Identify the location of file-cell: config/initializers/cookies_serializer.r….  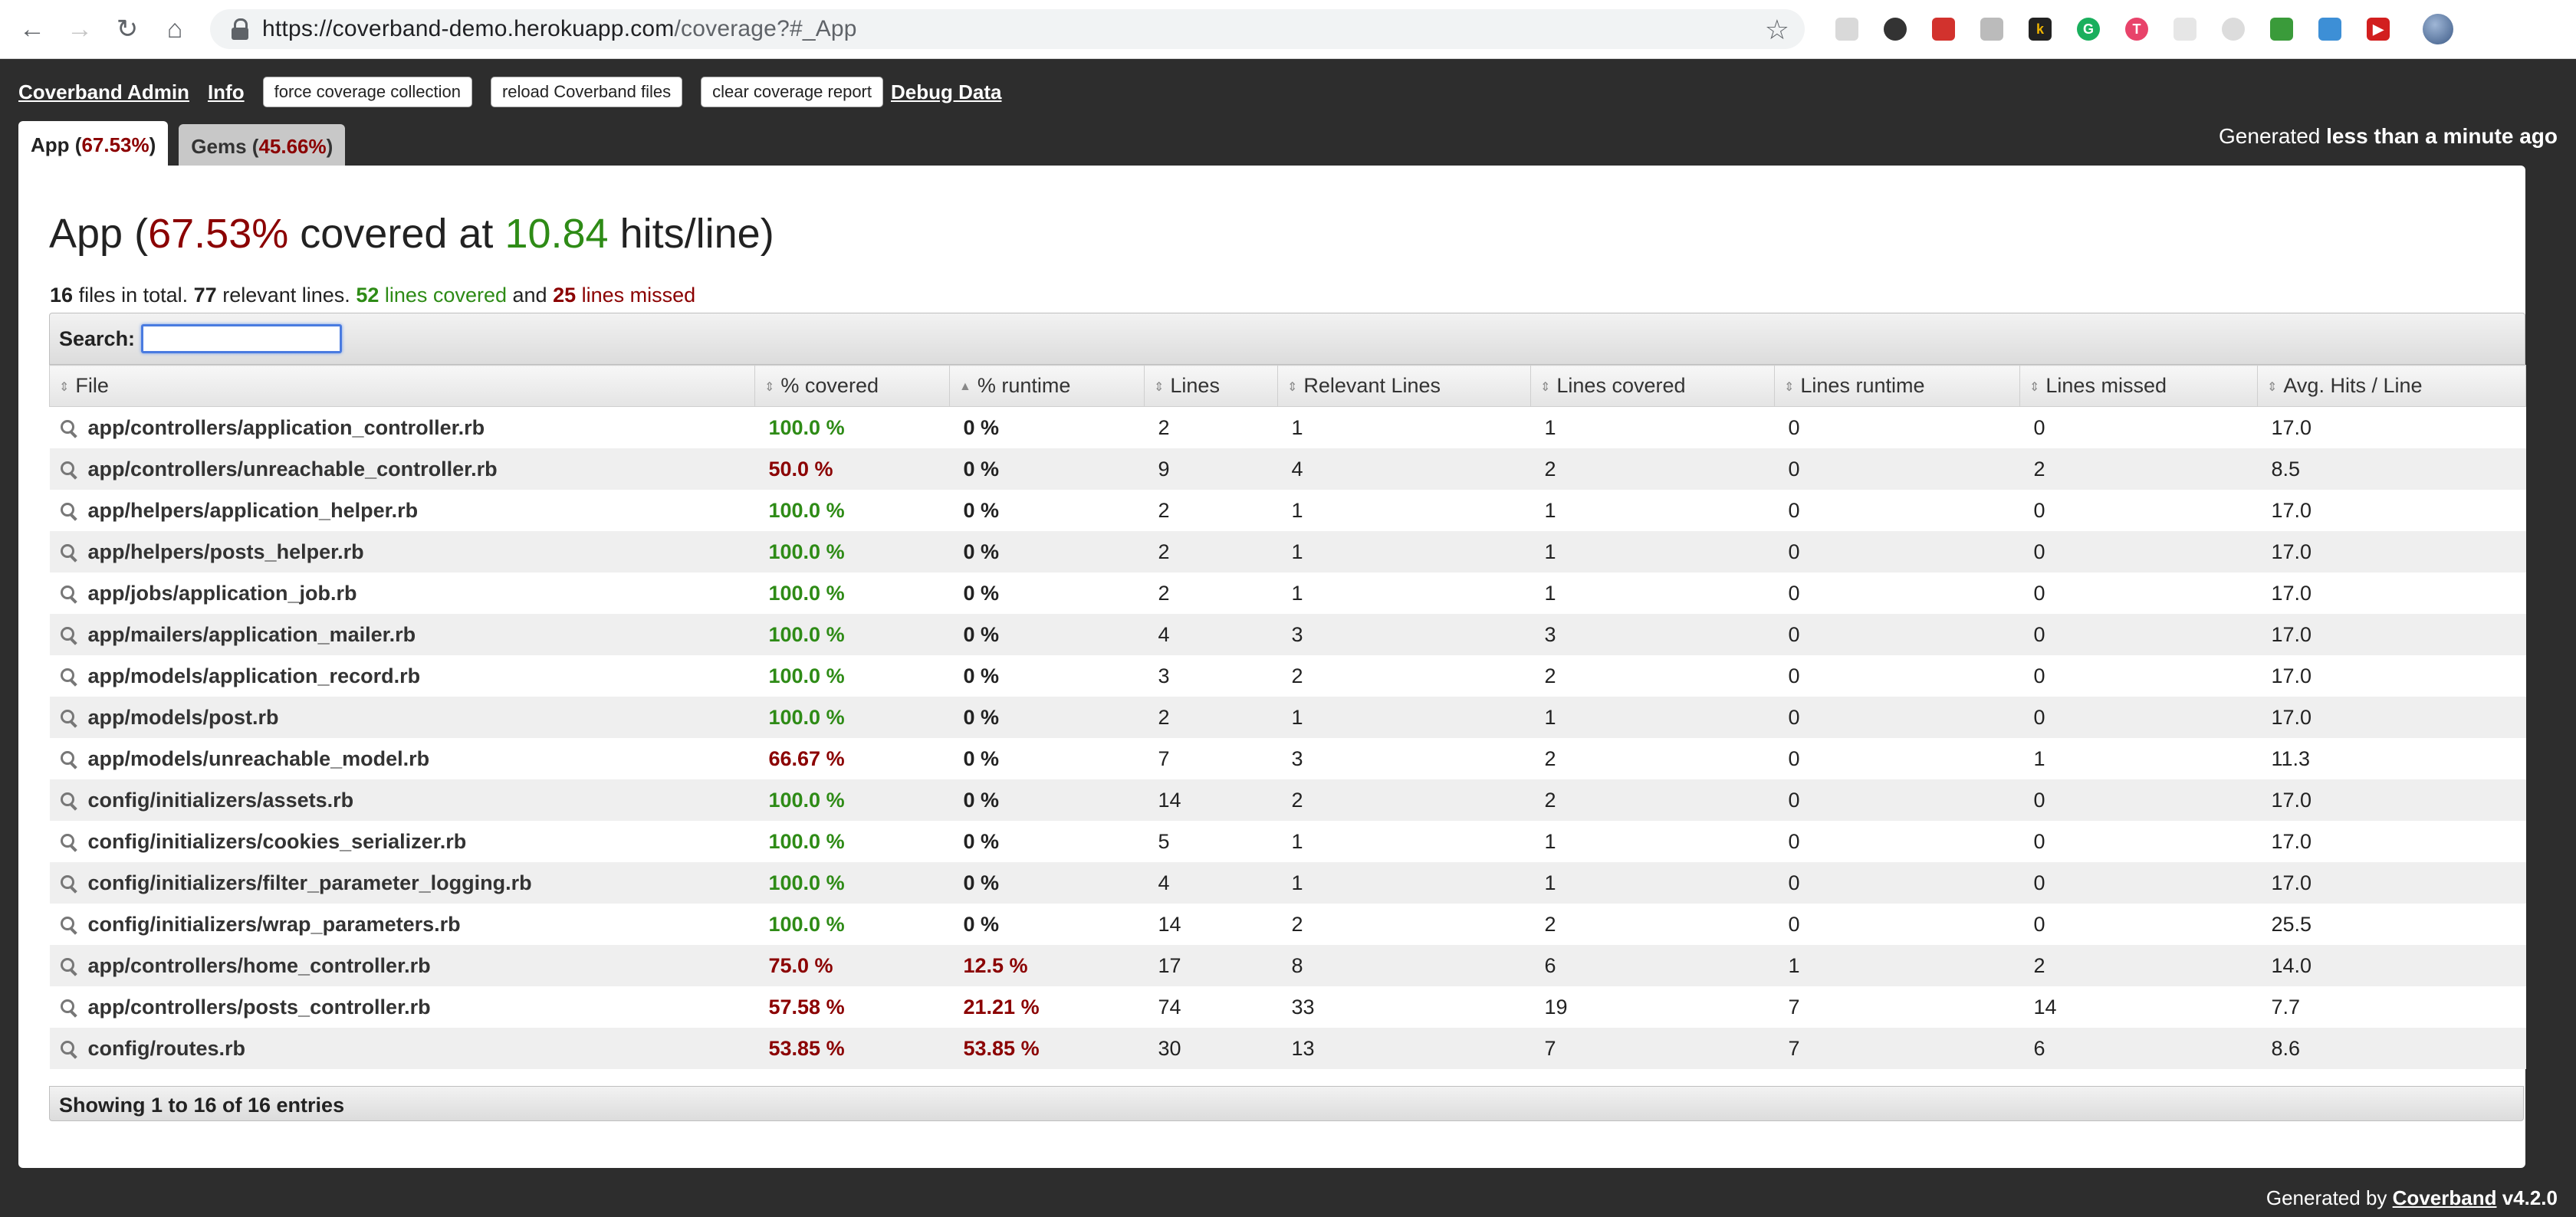
(402, 841).